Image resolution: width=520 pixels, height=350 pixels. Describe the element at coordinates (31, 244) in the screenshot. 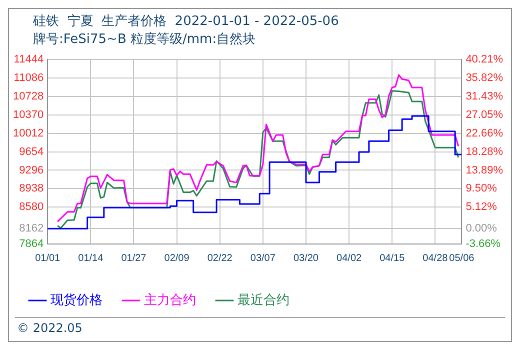

I see `y-tick-label: 7864` at that location.